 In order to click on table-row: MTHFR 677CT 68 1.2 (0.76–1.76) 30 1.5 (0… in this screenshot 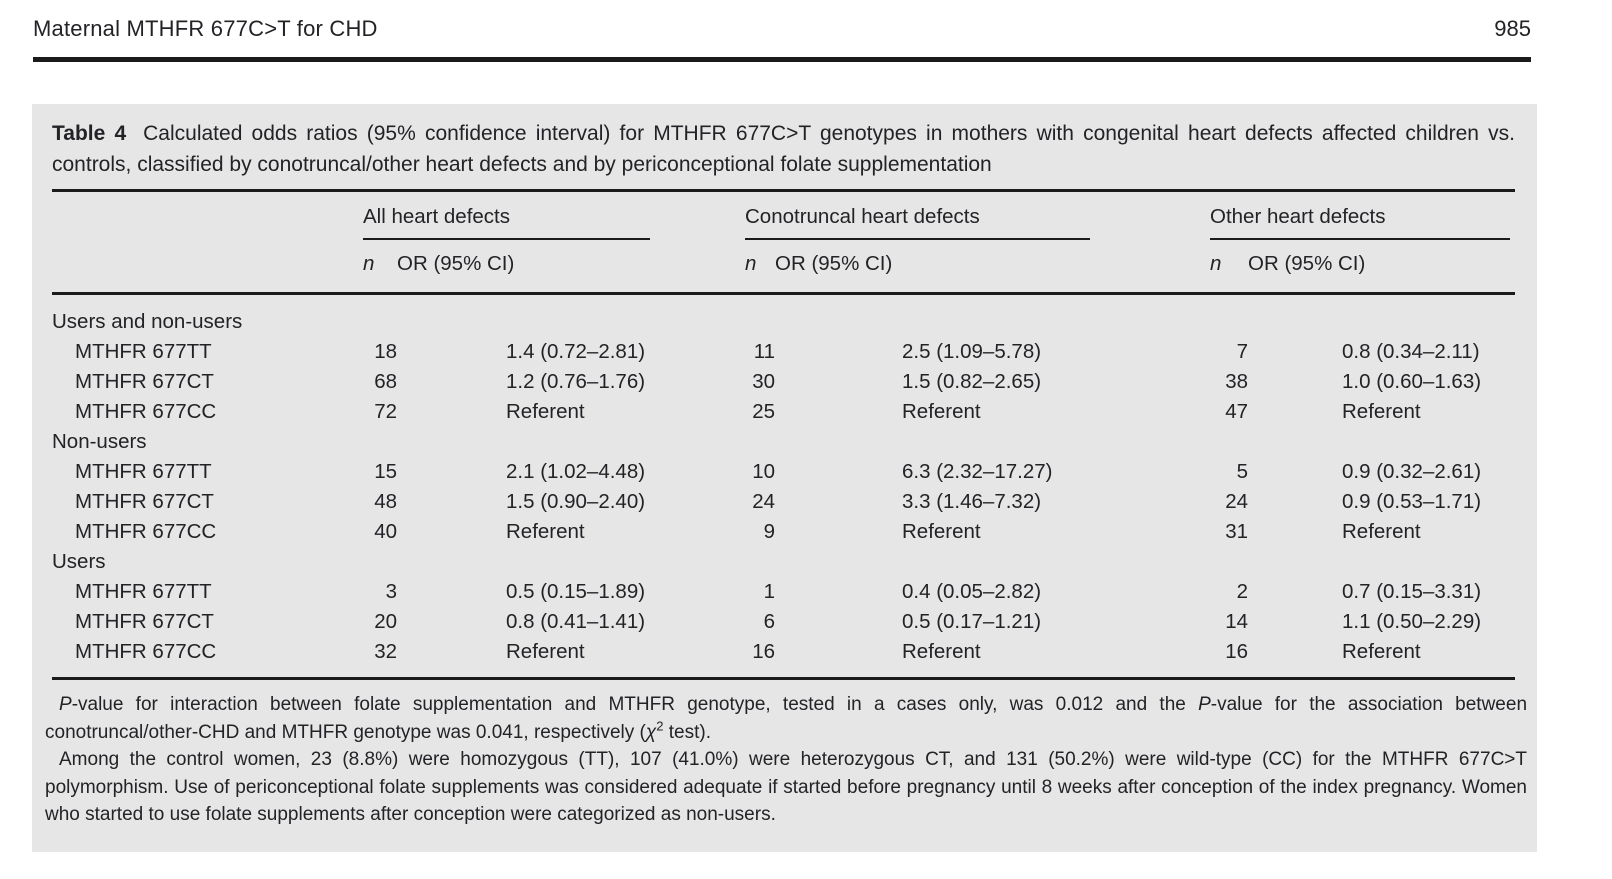, I will do `click(783, 382)`.